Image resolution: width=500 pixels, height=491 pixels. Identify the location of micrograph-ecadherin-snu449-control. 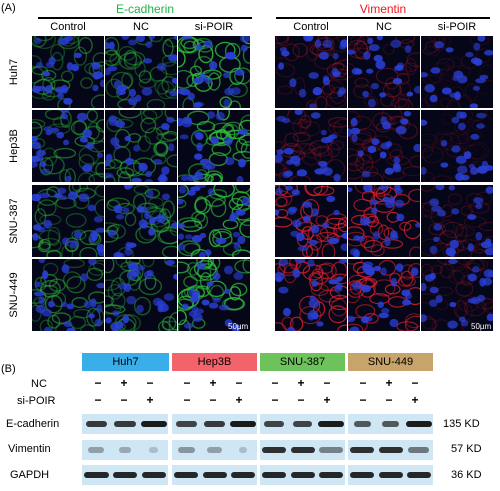
(68, 295).